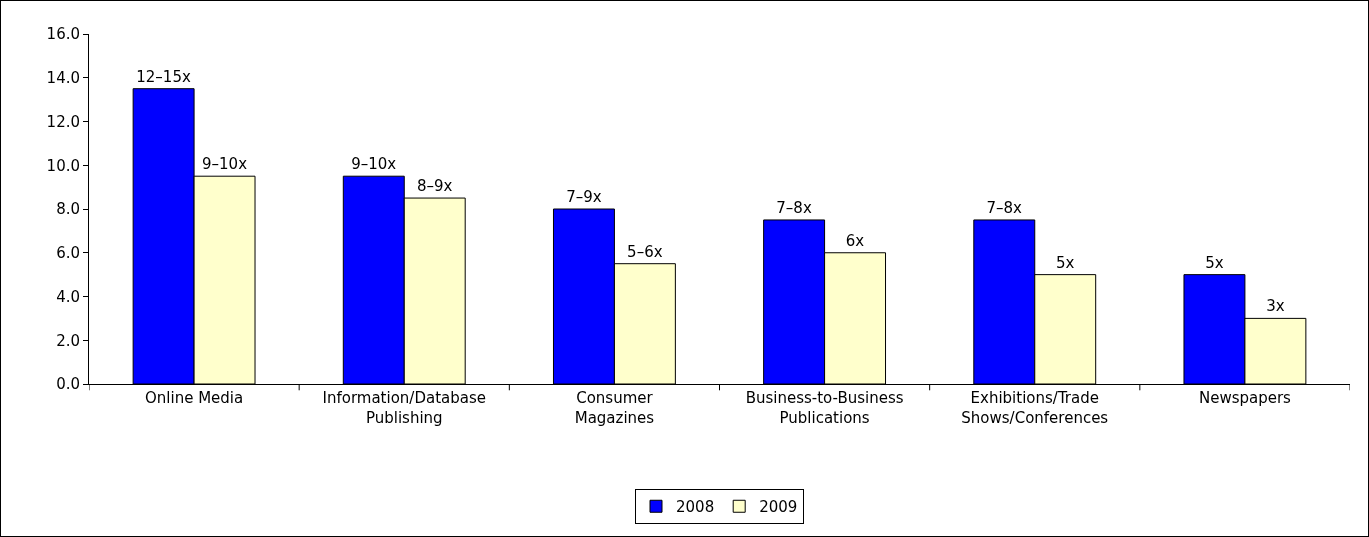 The width and height of the screenshot is (1369, 537). Describe the element at coordinates (404, 408) in the screenshot. I see `x-tick-label: Information/Database Publishing` at that location.